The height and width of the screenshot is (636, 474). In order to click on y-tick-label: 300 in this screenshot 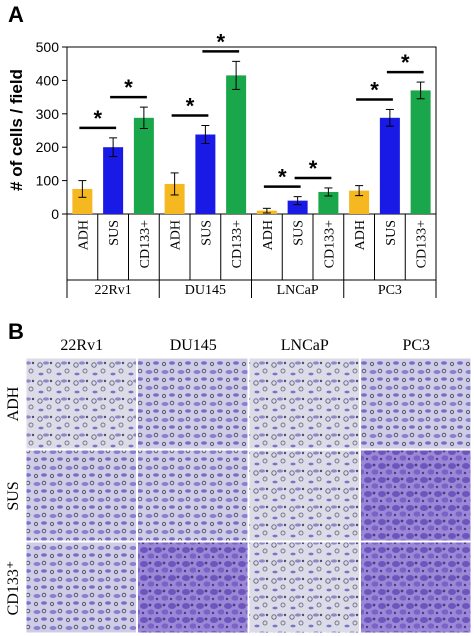, I will do `click(48, 114)`.